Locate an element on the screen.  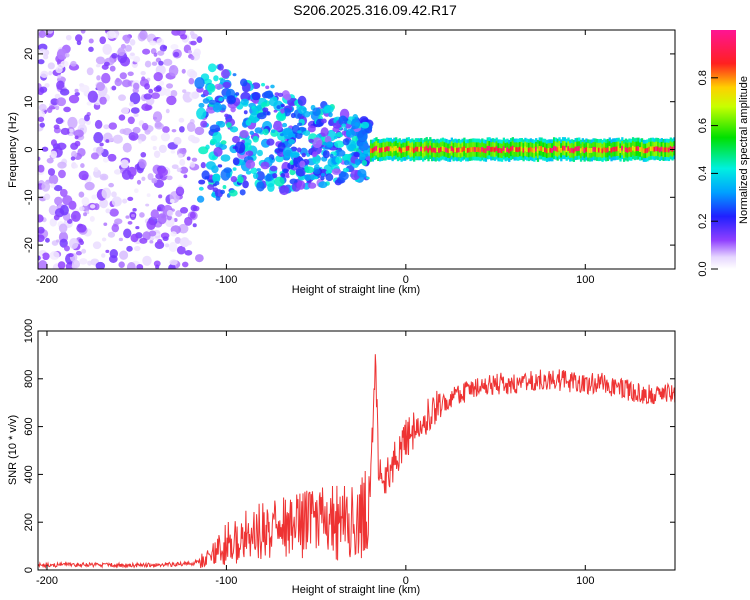
spectrogram-ytick-label: -20 is located at coordinates (29, 245).